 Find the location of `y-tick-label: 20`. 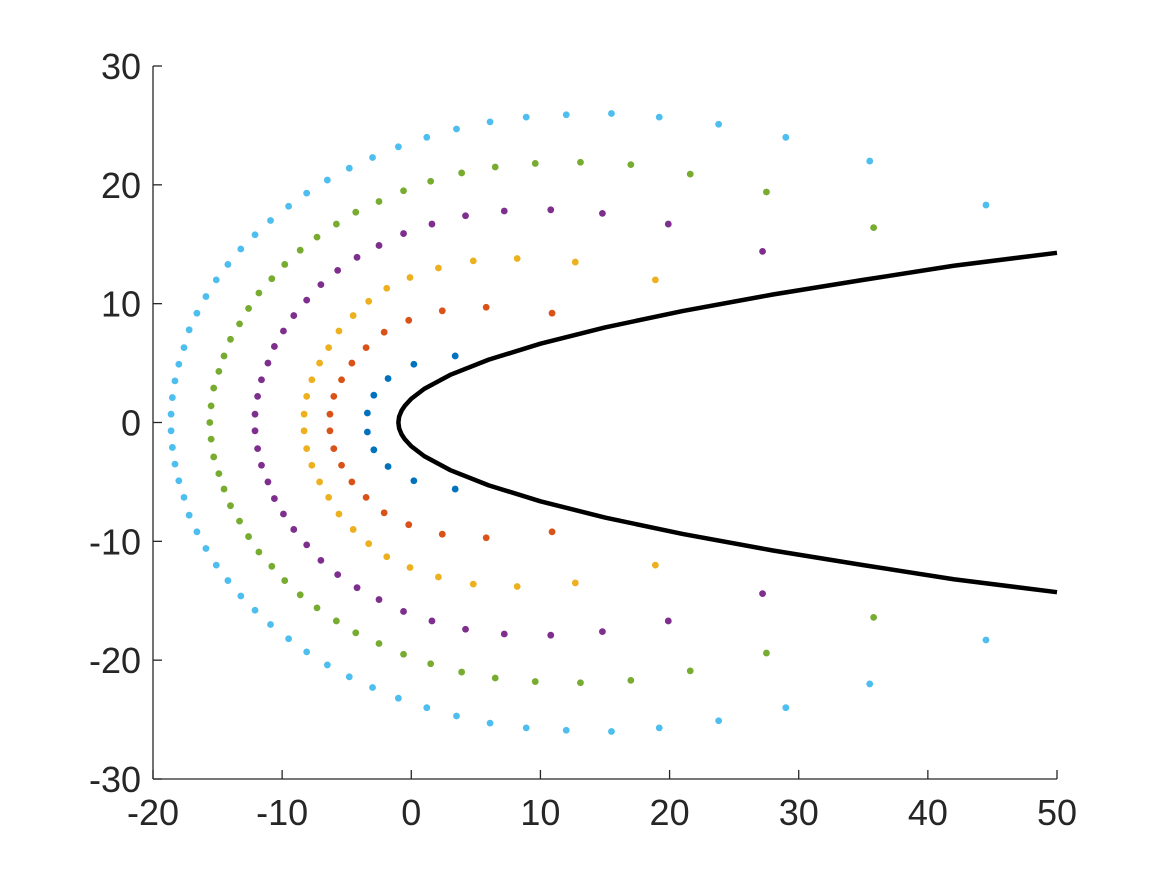

y-tick-label: 20 is located at coordinates (121, 185).